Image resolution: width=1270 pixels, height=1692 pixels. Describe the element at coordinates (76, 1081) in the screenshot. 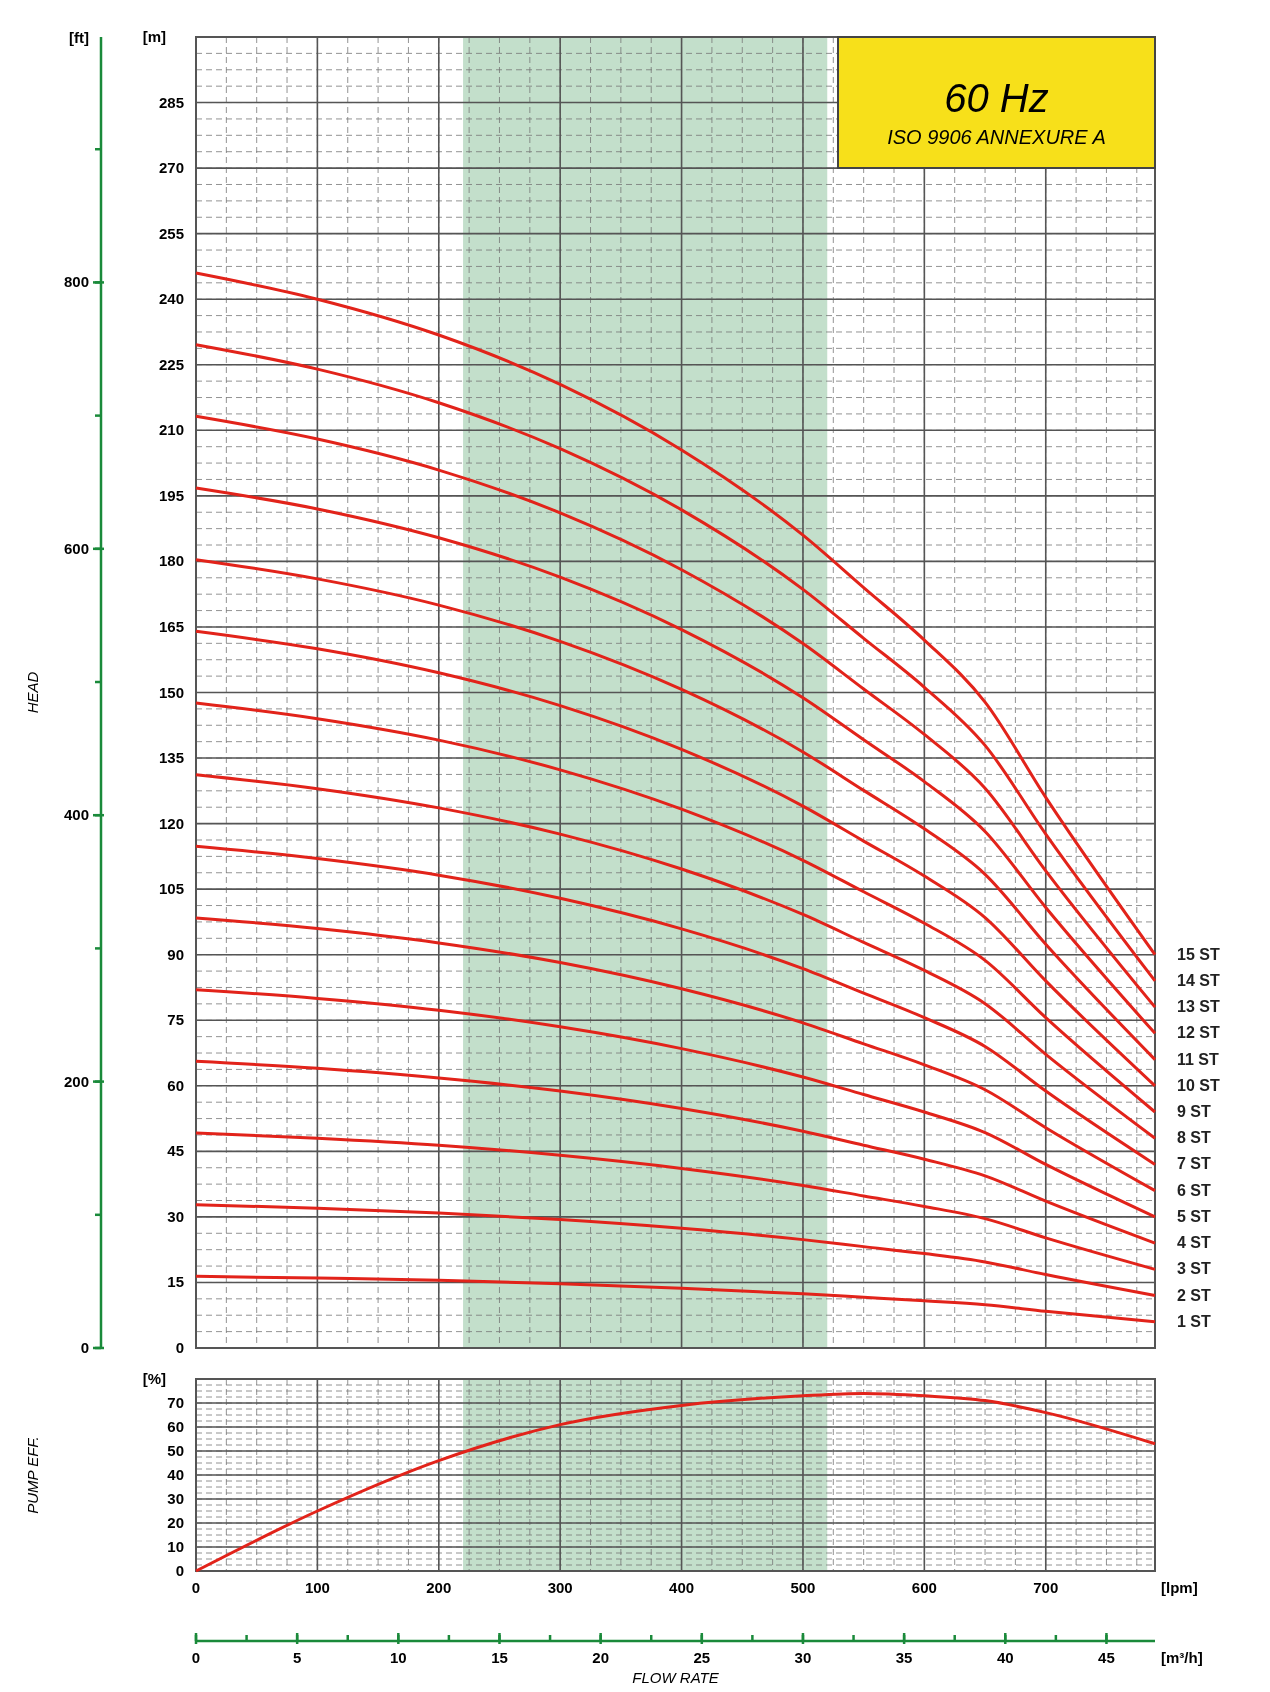

I see `y2-tick-label: 200` at that location.